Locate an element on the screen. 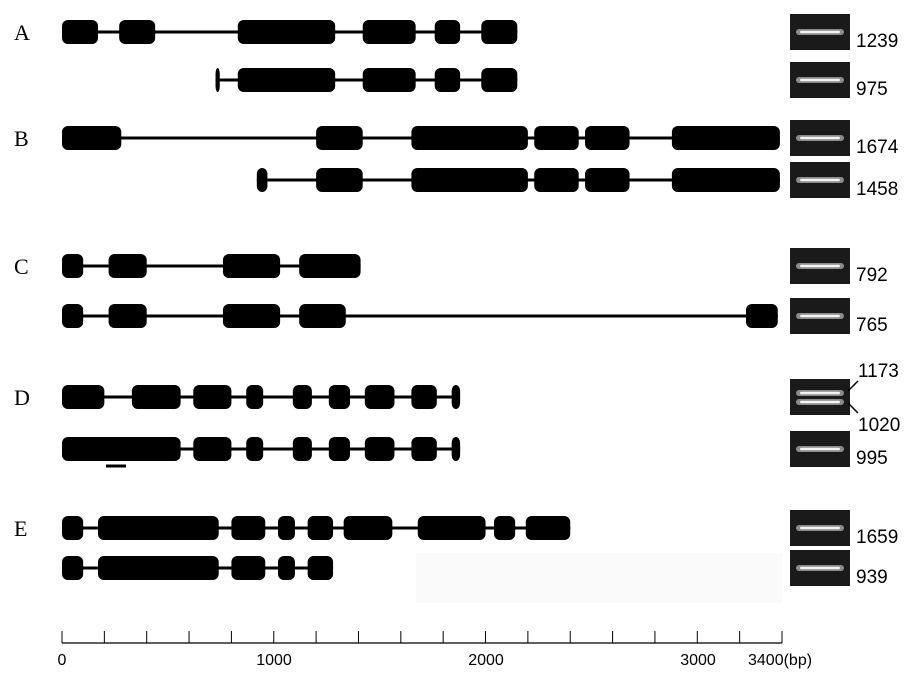 The width and height of the screenshot is (908, 673). group-label-e: E is located at coordinates (20, 528).